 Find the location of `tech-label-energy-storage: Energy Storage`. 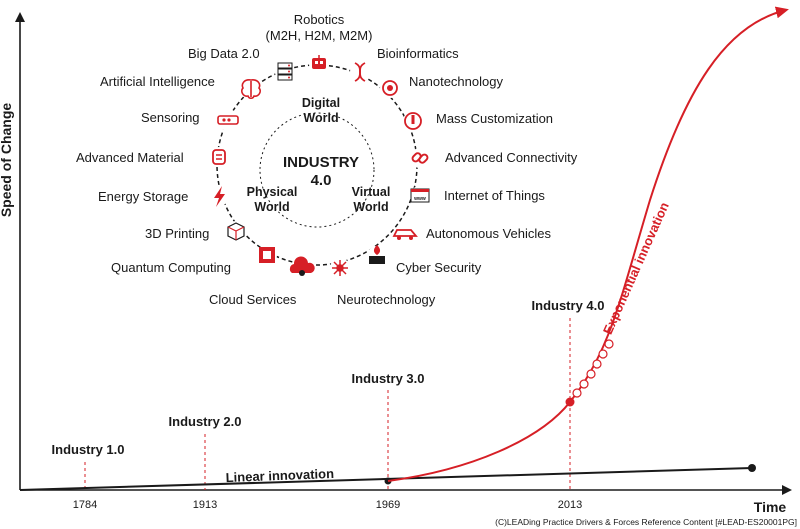

tech-label-energy-storage: Energy Storage is located at coordinates (143, 196).